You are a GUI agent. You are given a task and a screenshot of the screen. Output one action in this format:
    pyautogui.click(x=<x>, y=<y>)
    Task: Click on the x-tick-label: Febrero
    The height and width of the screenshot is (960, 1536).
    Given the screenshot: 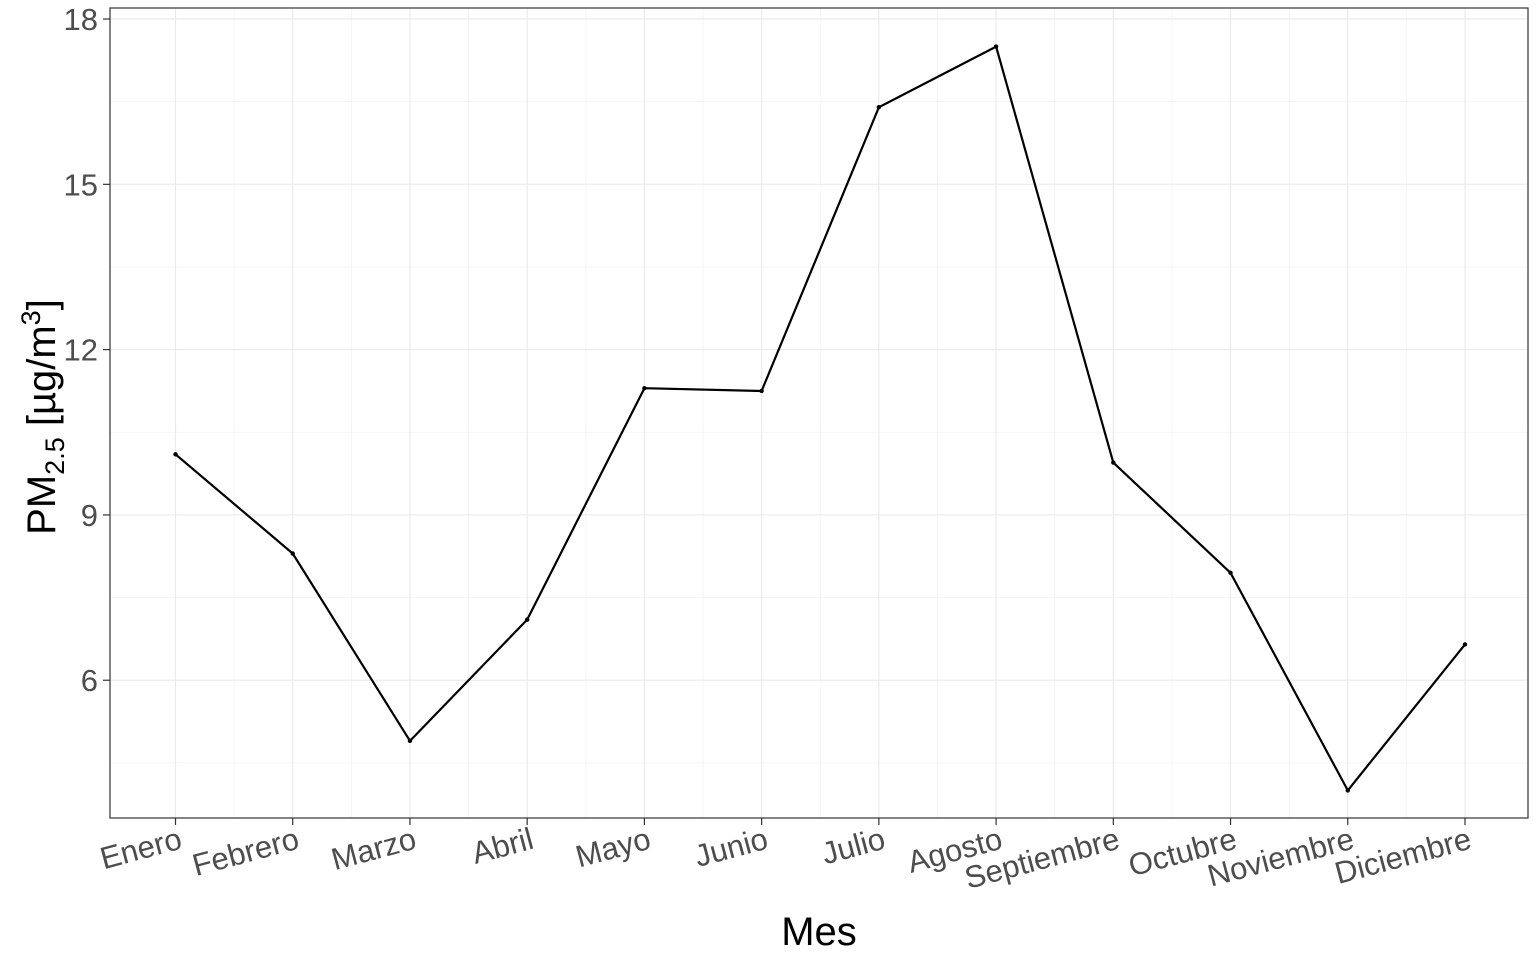 What is the action you would take?
    pyautogui.click(x=246, y=852)
    